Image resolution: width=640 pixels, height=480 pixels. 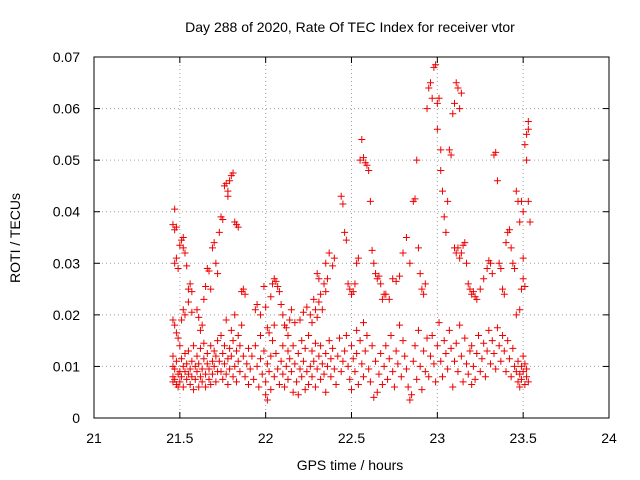 I want to click on y-tick-label: 0.02, so click(x=66, y=315).